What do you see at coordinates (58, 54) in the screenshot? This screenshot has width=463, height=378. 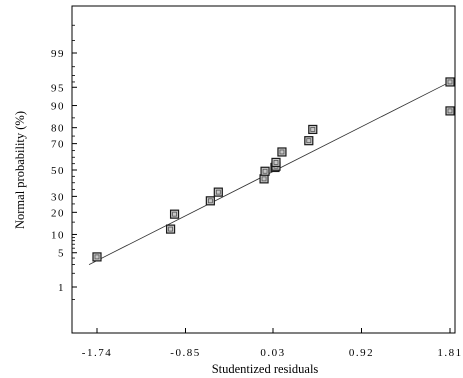 I see `y-tick-label: 99` at bounding box center [58, 54].